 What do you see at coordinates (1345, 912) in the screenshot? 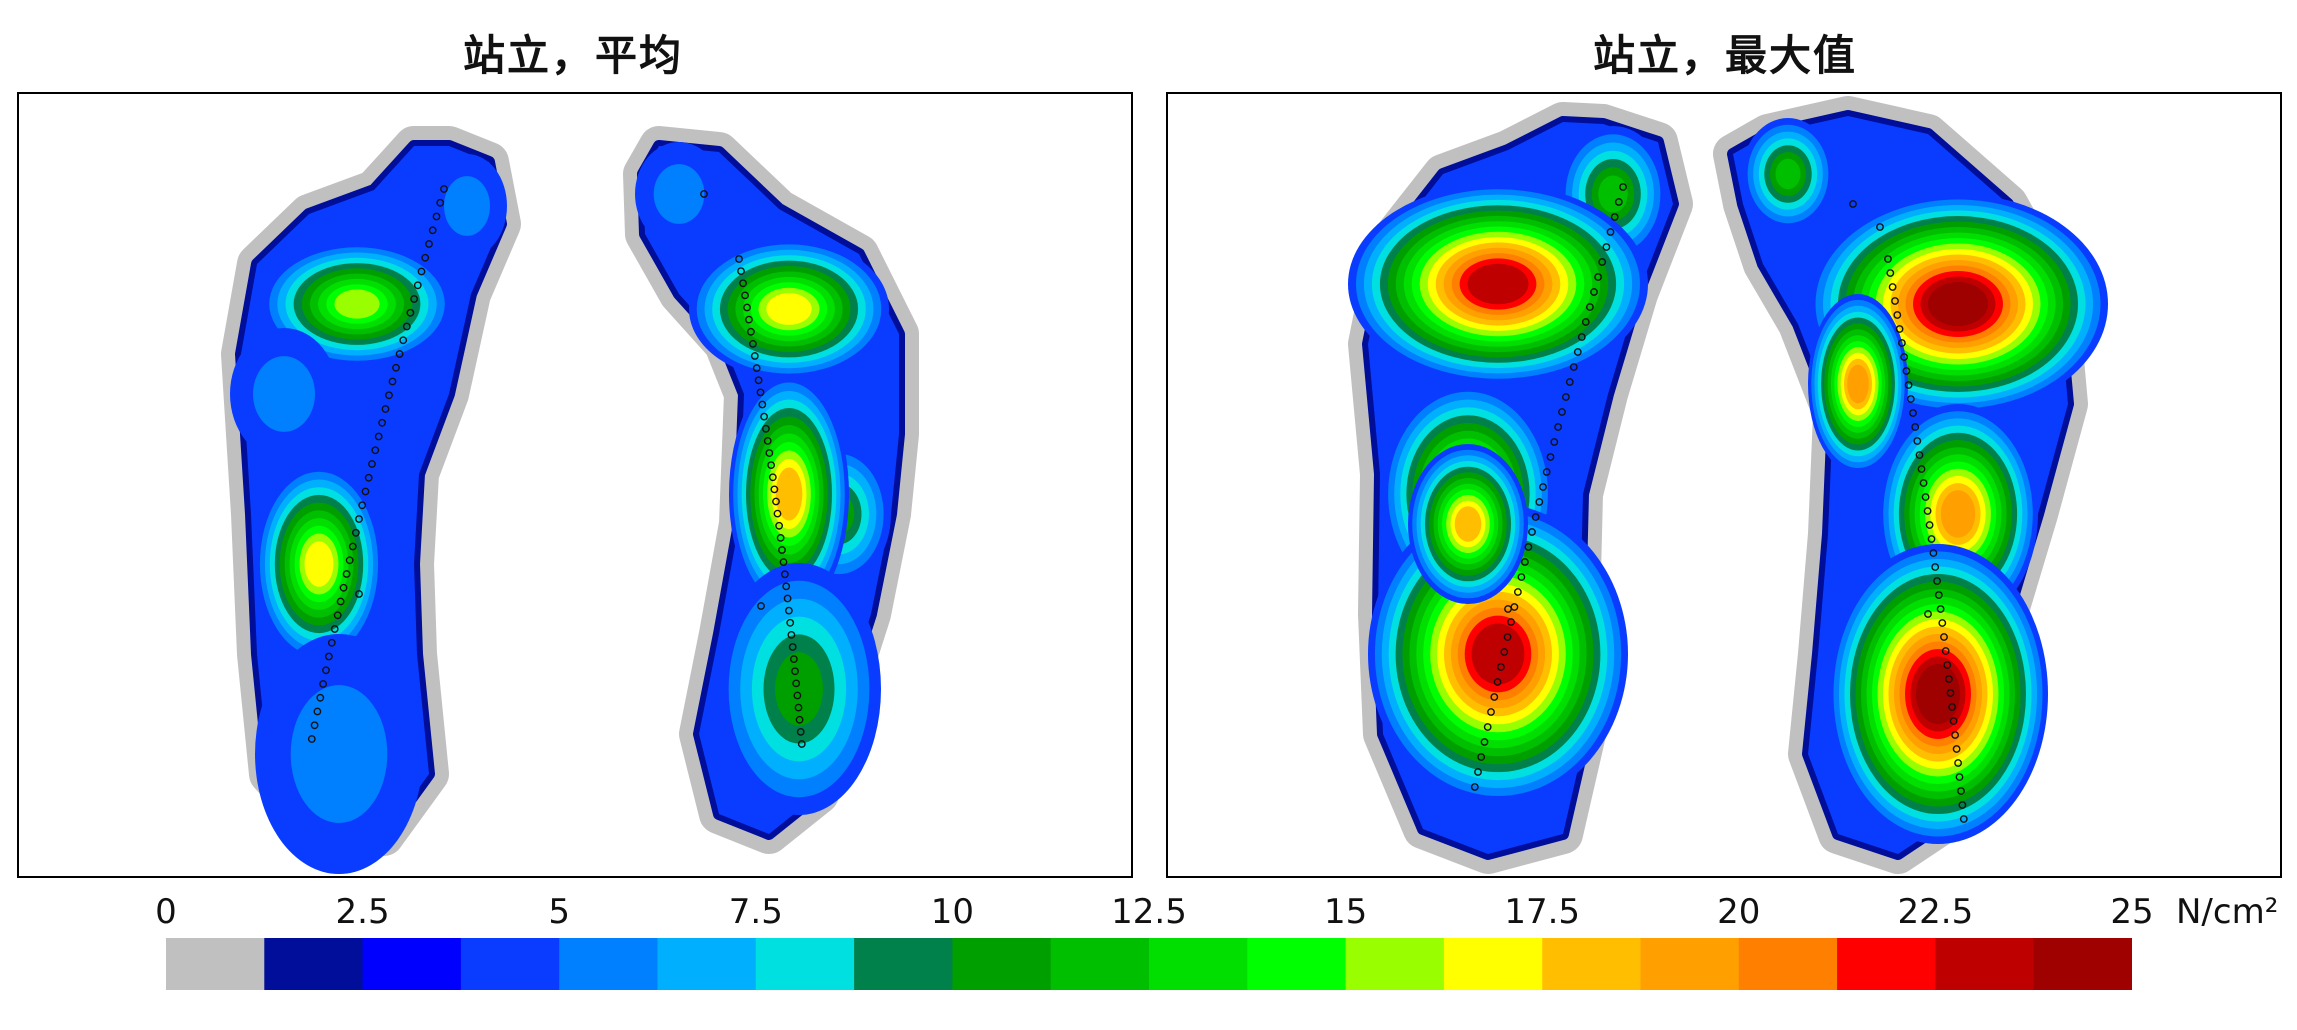
I see `colorbar-tick-label: 15` at bounding box center [1345, 912].